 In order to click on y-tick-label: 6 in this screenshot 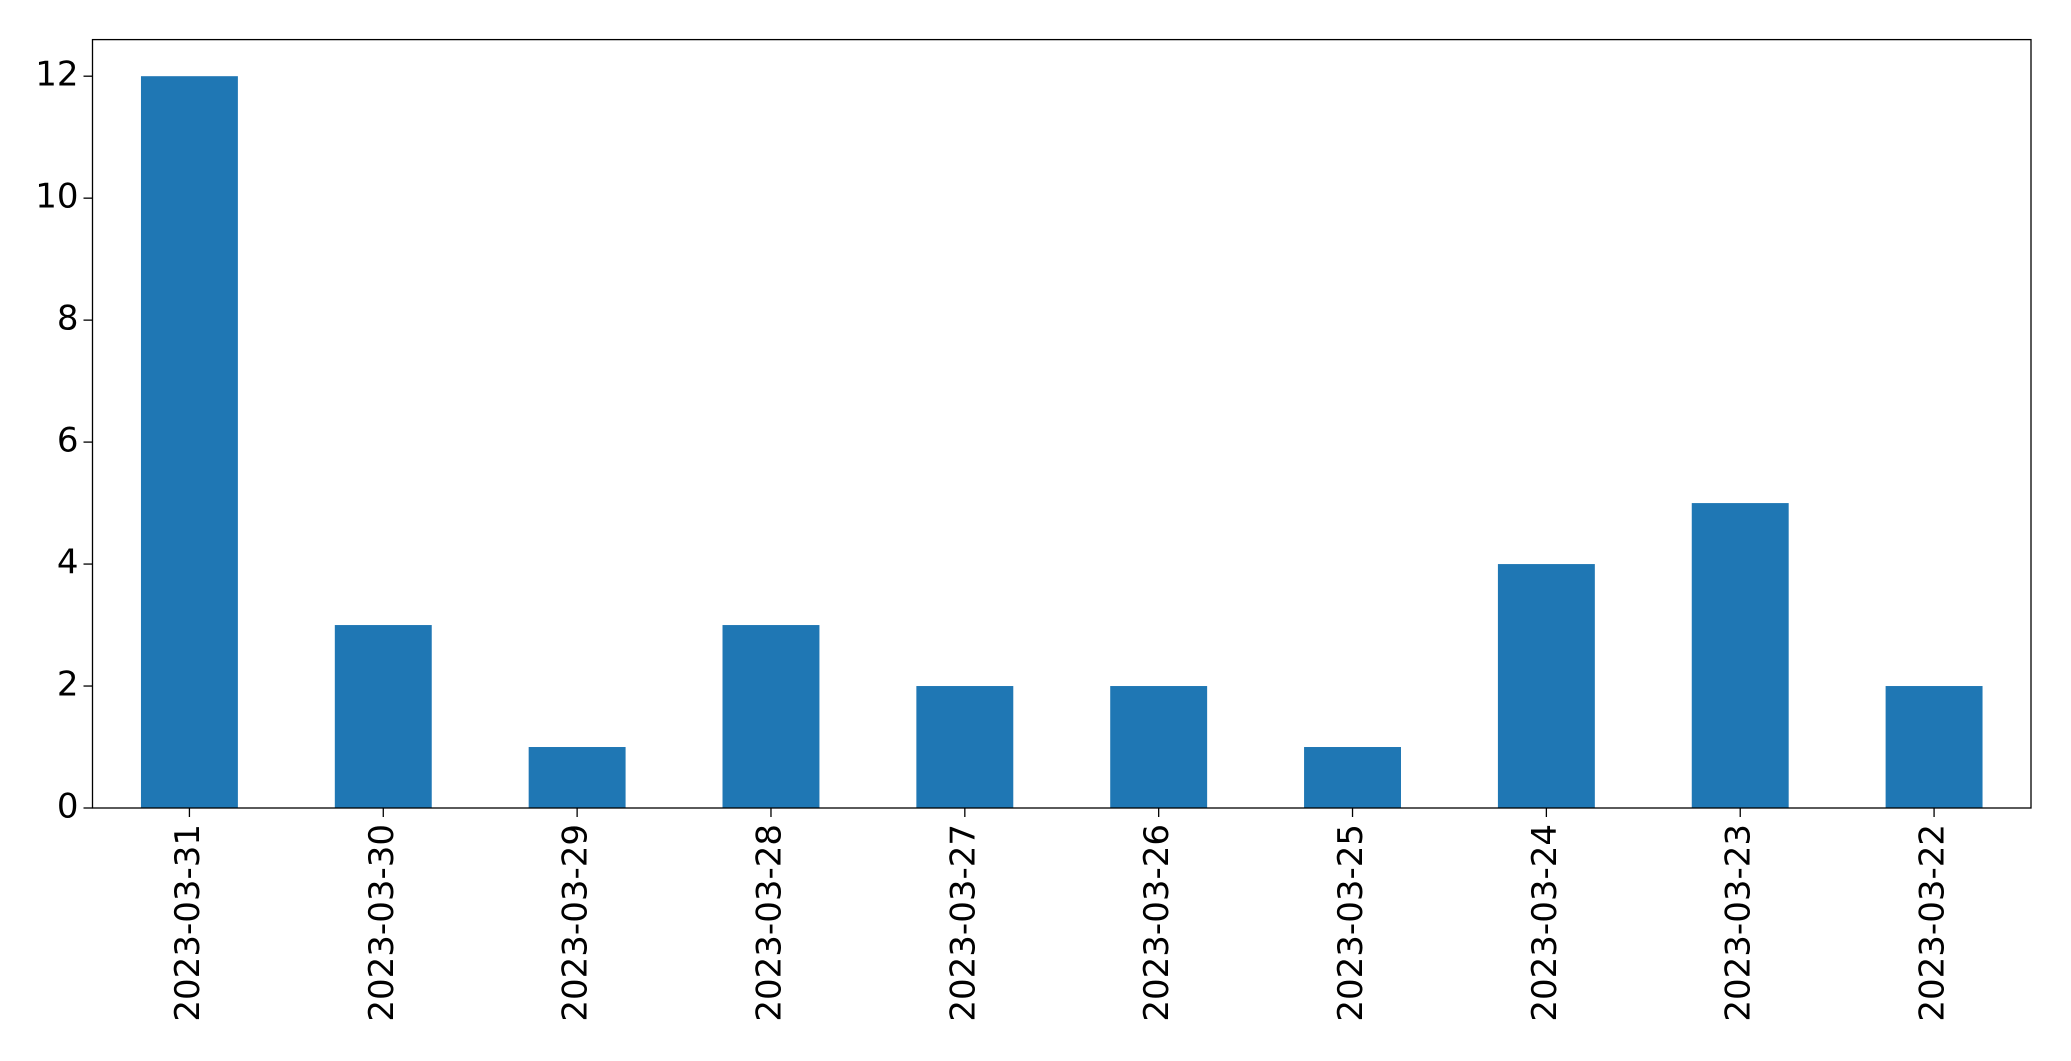, I will do `click(68, 441)`.